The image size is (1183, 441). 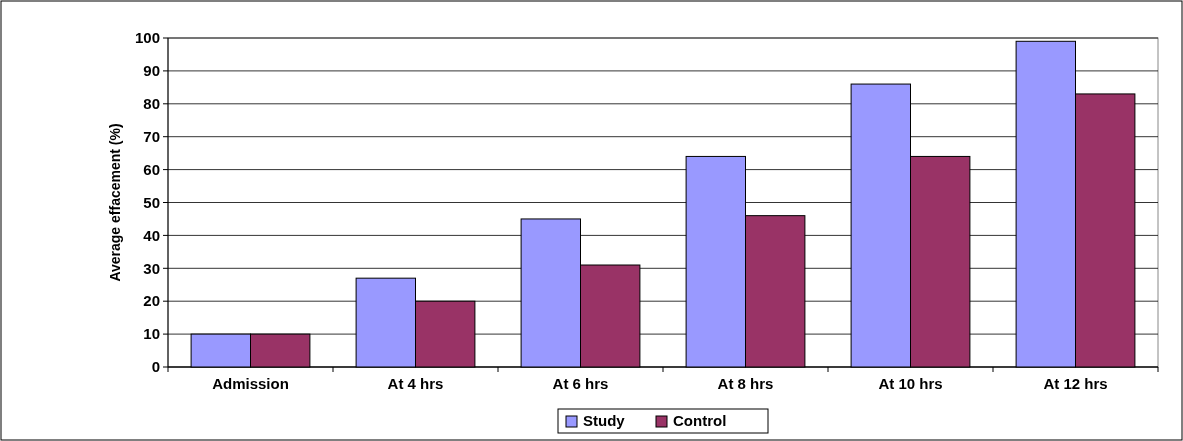 I want to click on y-axis-title: Average effacement (%), so click(x=115, y=202).